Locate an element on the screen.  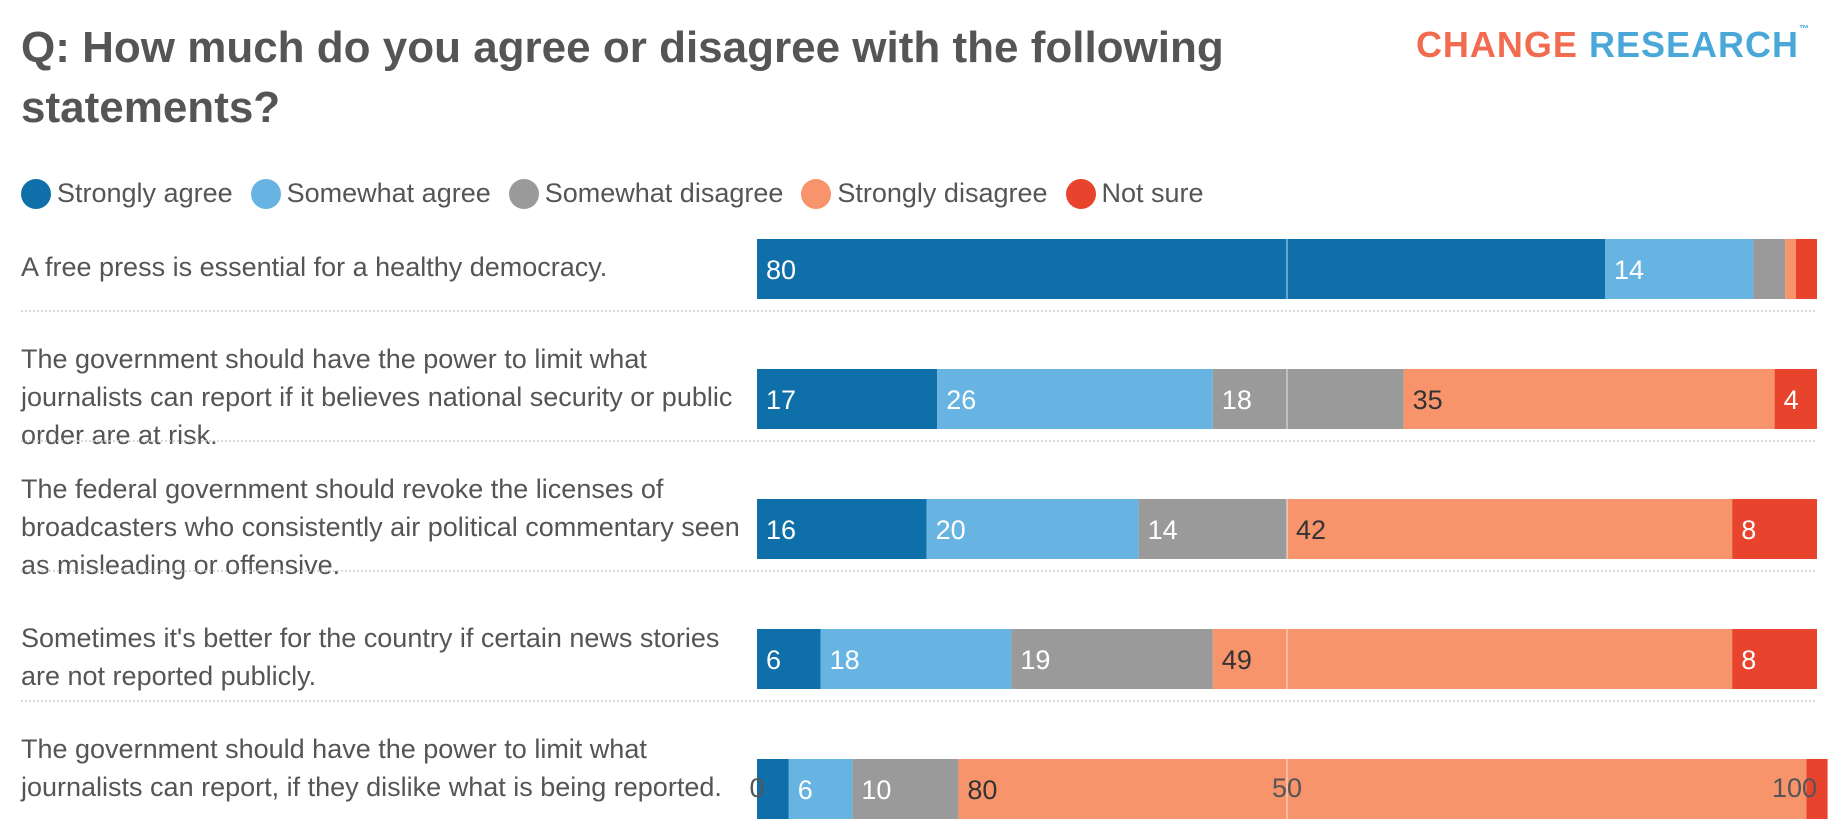
data-label: 16 is located at coordinates (781, 530).